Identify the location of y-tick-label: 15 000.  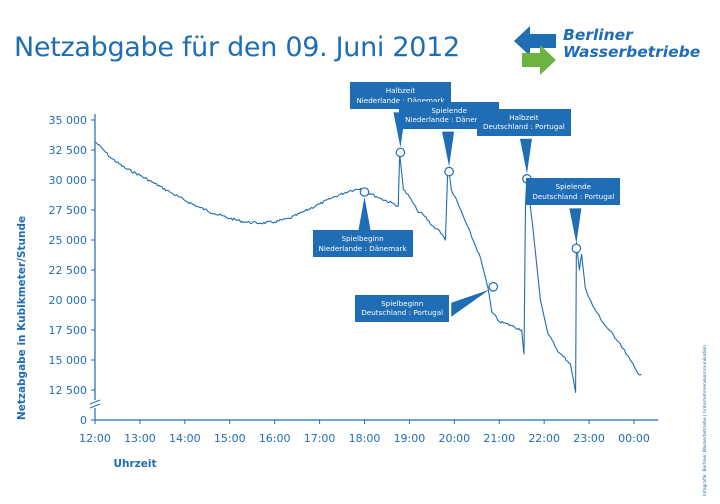
(68, 360).